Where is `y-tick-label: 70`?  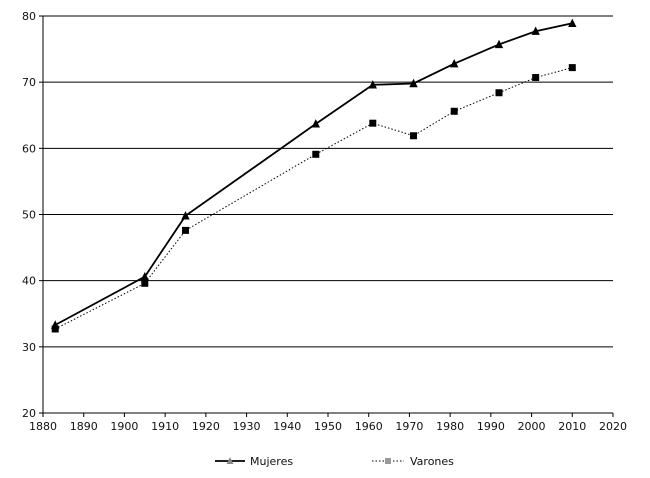 y-tick-label: 70 is located at coordinates (29, 82).